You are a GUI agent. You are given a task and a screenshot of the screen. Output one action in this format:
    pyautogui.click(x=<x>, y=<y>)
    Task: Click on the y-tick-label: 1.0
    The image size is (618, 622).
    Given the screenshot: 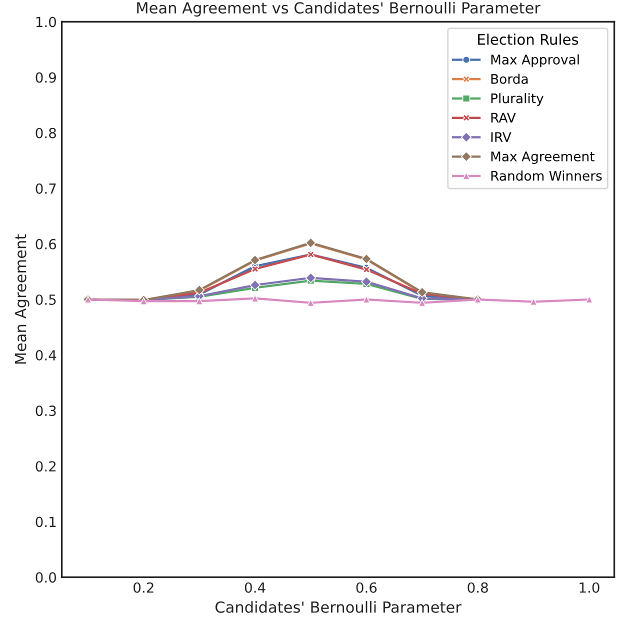 What is the action you would take?
    pyautogui.click(x=46, y=22)
    